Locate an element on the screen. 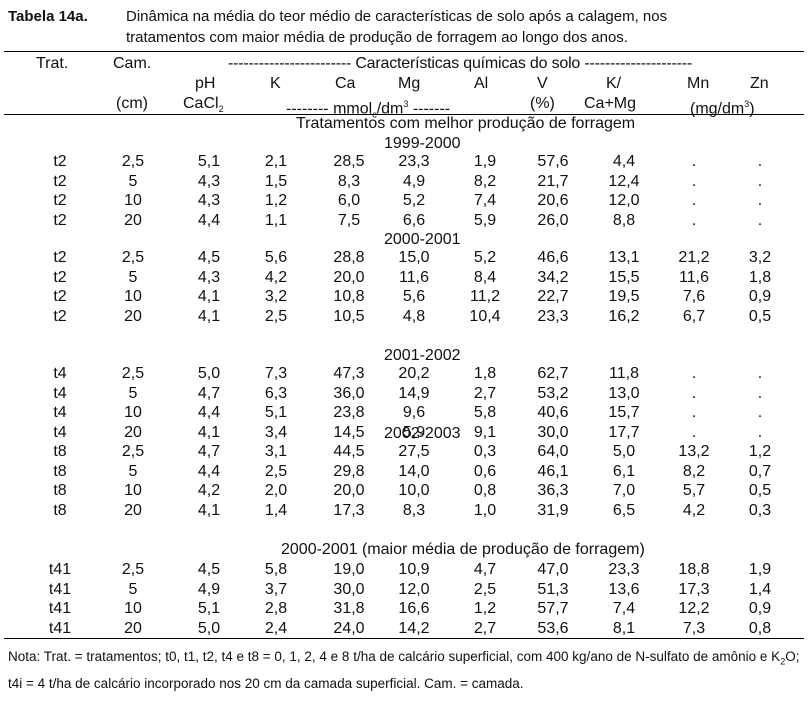 Image resolution: width=808 pixels, height=714 pixels. table-row: t41 2,5 4,5 5,8 19,0 10,9 4,7 47,0 23,3 18,8 1,9 is located at coordinates (404, 570).